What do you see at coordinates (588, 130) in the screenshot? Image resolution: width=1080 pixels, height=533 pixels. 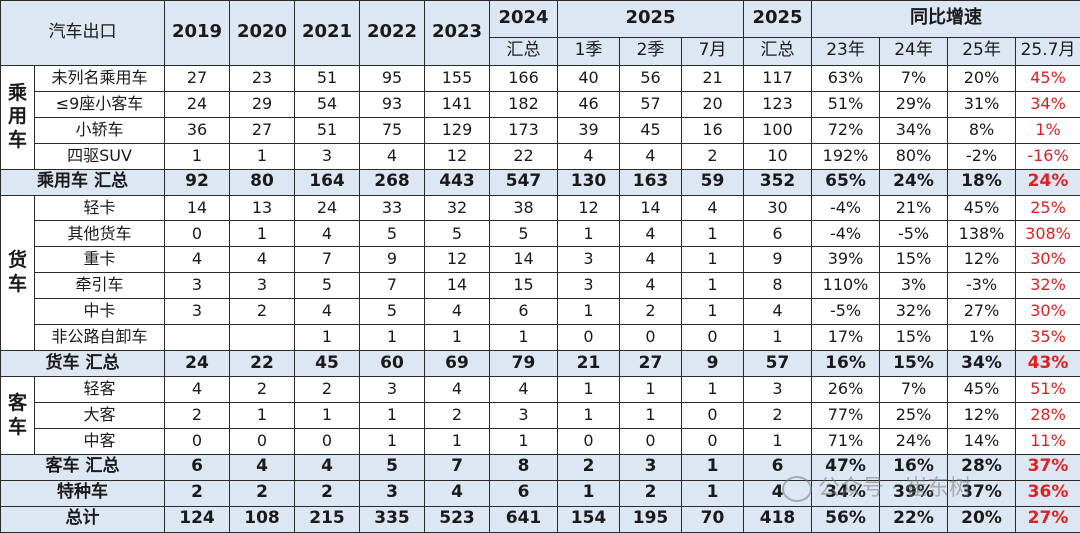 I see `value-cell: 39` at bounding box center [588, 130].